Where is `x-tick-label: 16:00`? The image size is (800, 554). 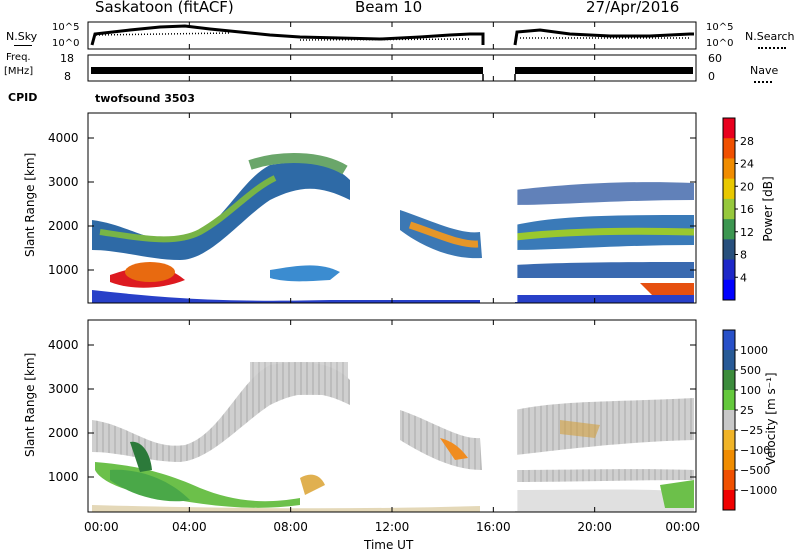 x-tick-label: 16:00 is located at coordinates (493, 527).